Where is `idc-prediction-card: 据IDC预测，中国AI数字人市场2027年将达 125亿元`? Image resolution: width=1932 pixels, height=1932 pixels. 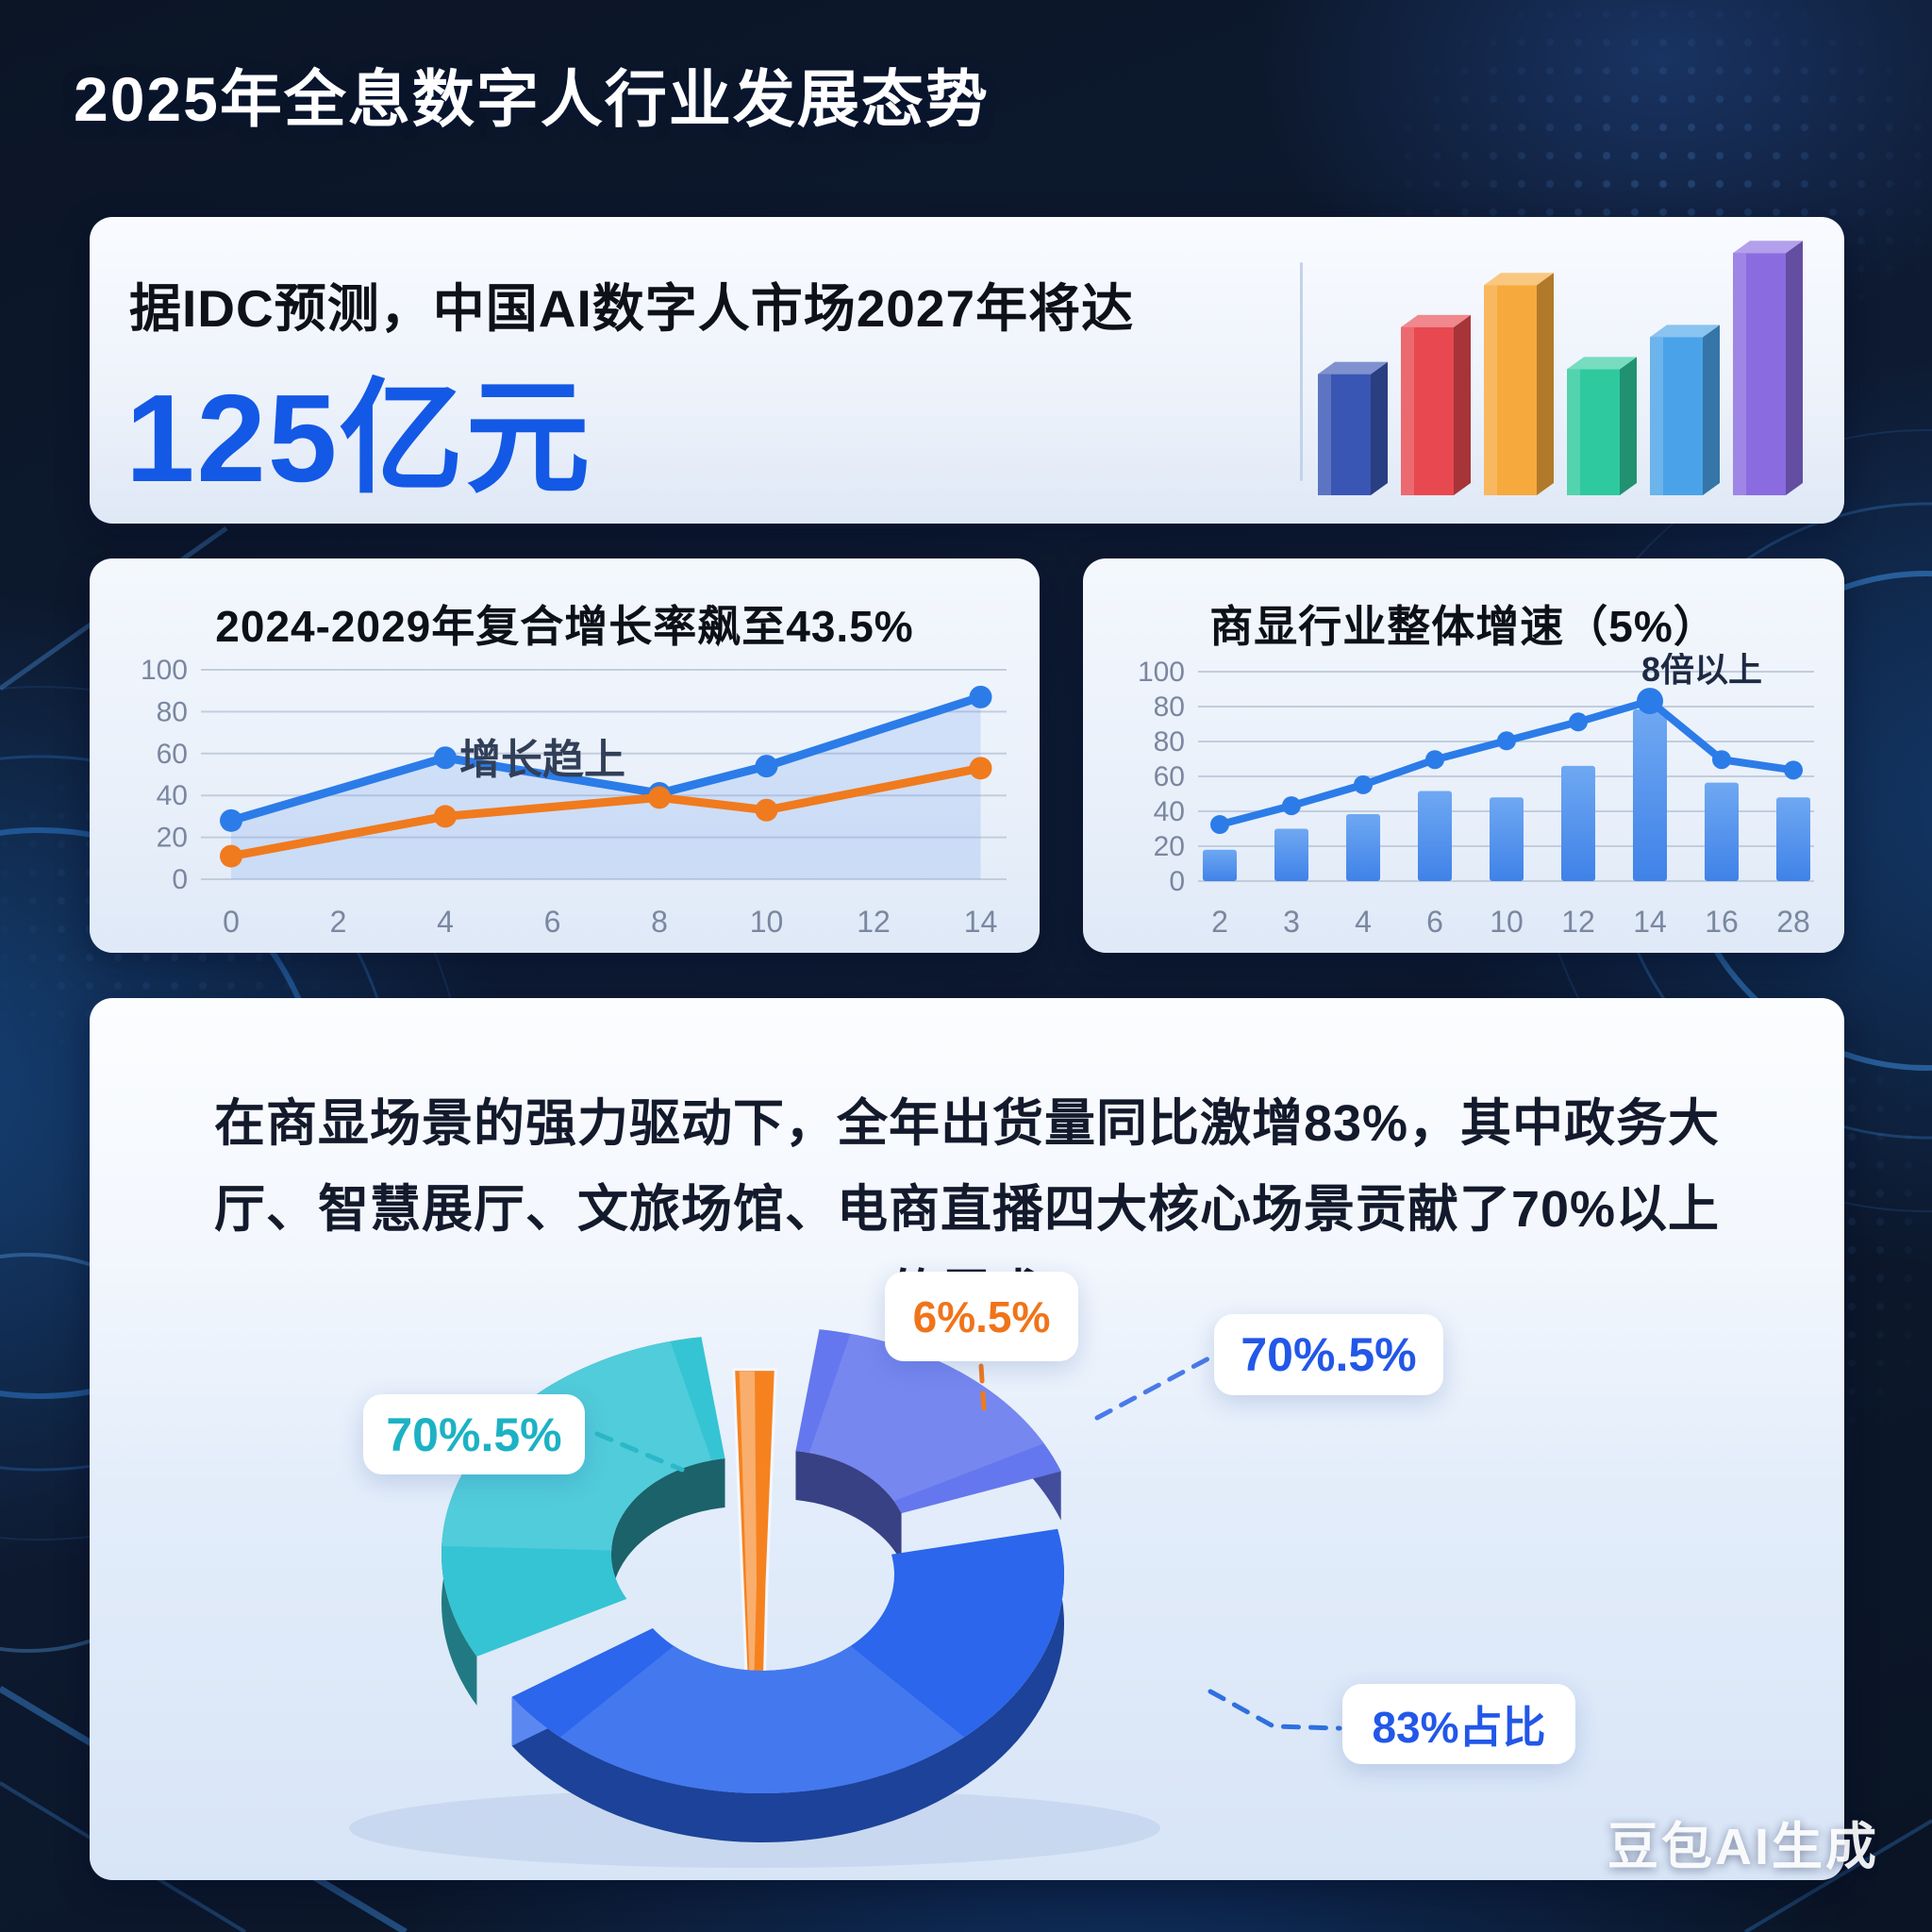 idc-prediction-card: 据IDC预测，中国AI数字人市场2027年将达 125亿元 is located at coordinates (967, 371).